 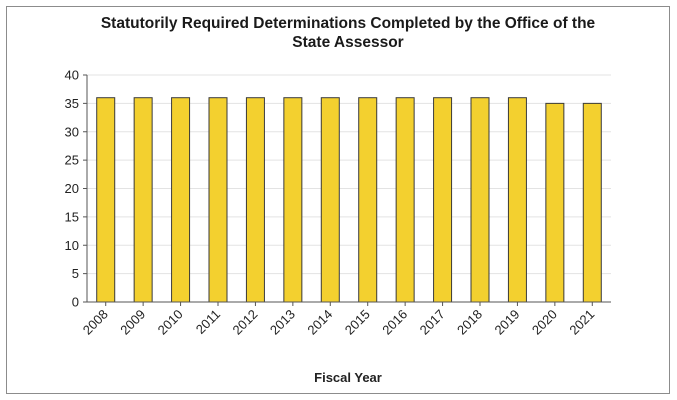 I want to click on y-tick-label: 35, so click(x=72, y=103).